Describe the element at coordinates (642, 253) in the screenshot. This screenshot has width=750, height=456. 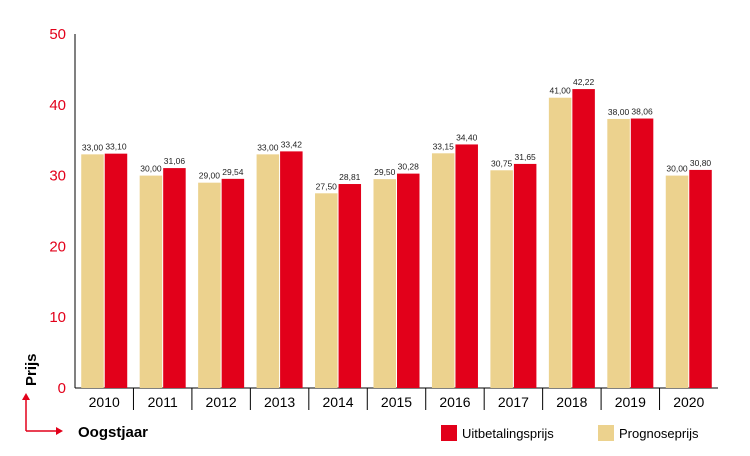
I see `bar-uitbetalingsprijs-2019` at that location.